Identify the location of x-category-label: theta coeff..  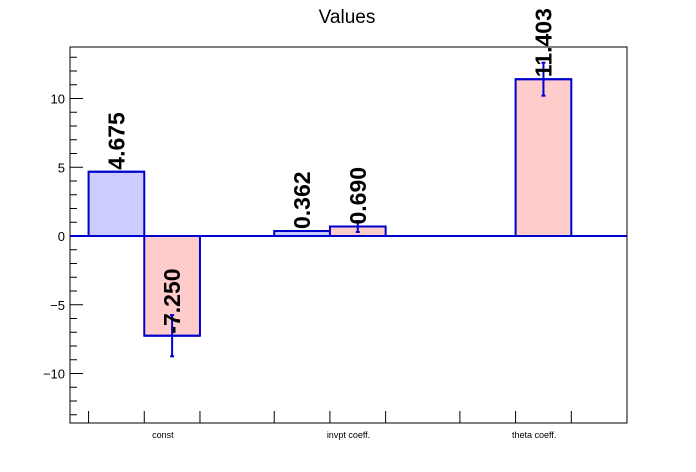
(534, 435).